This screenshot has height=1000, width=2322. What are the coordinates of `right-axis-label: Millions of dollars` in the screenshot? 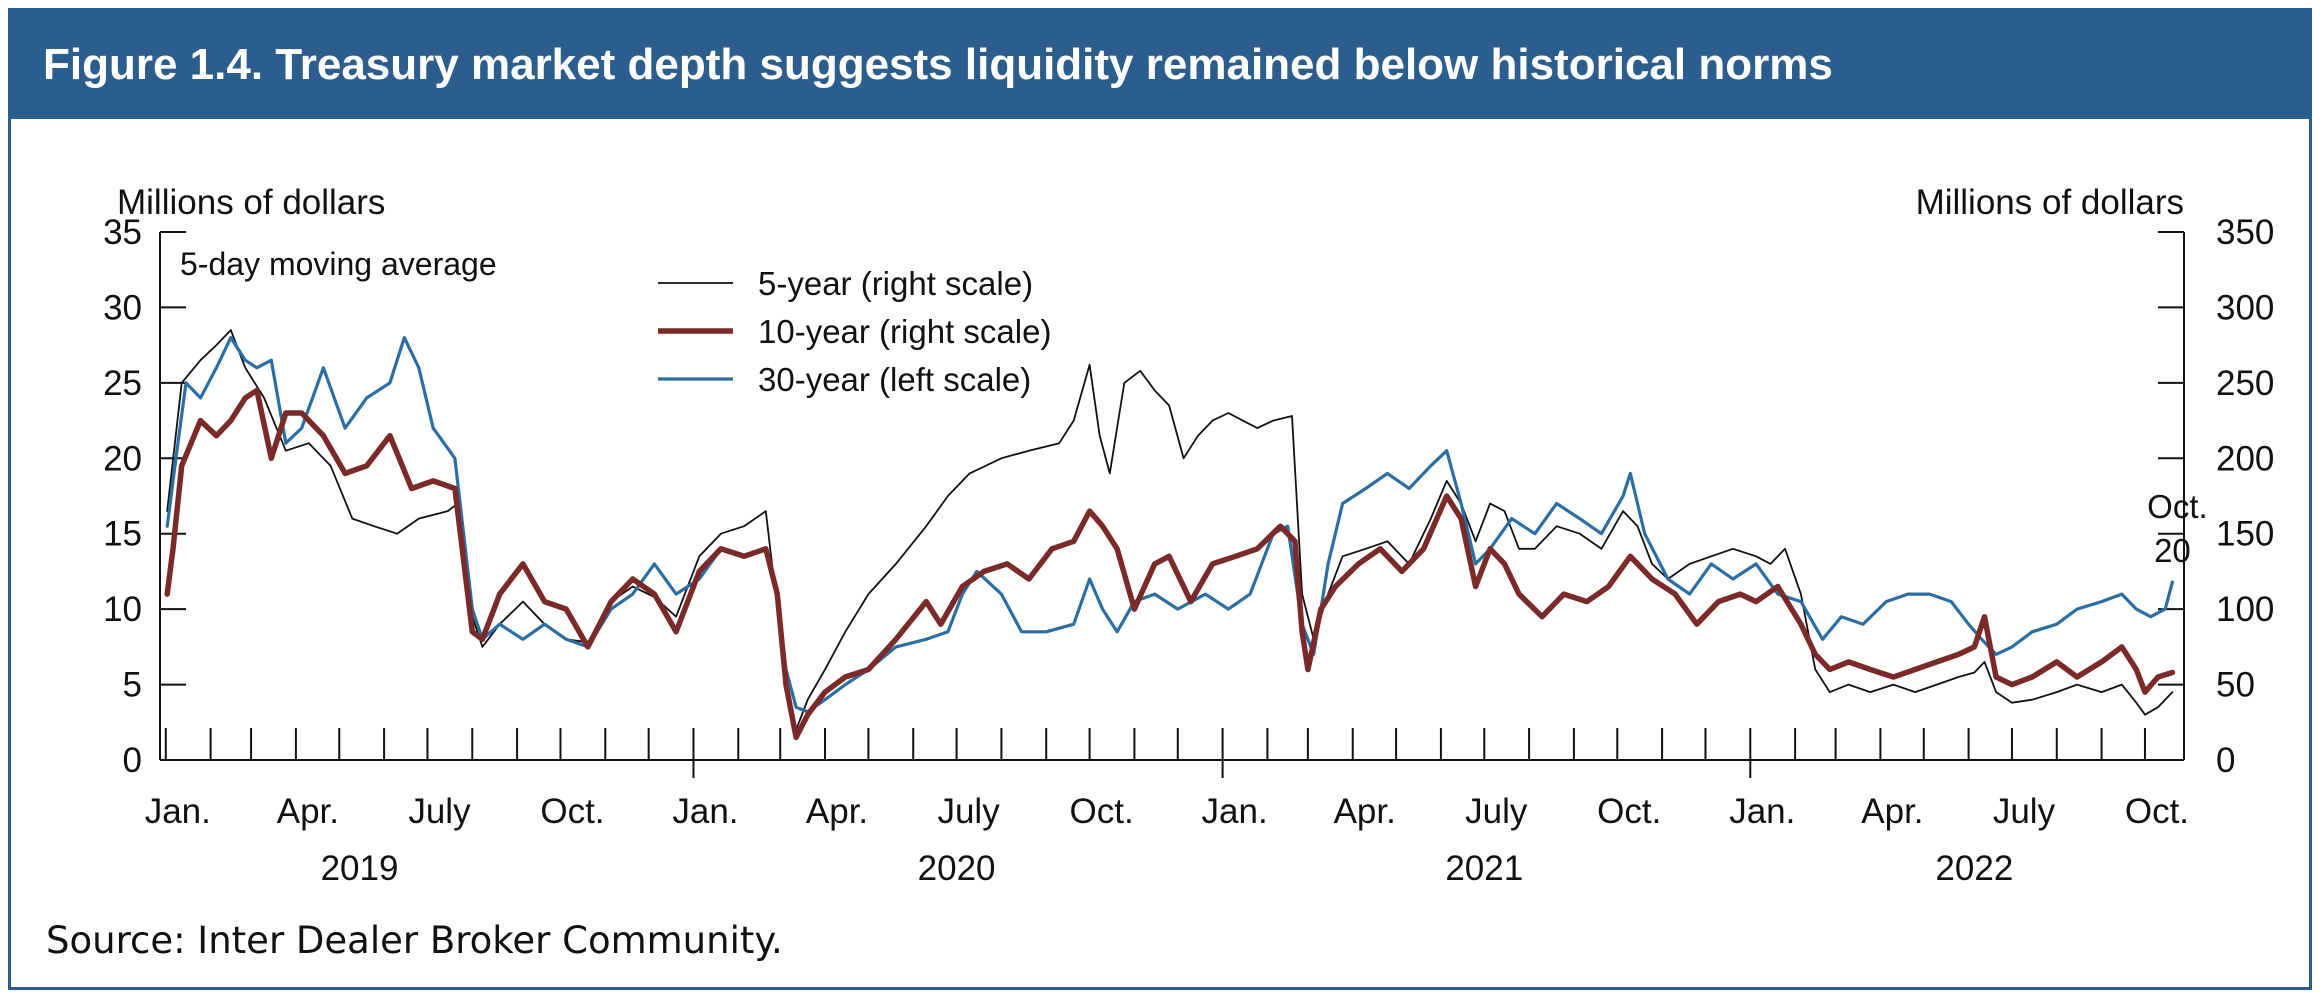 It's located at (2050, 202).